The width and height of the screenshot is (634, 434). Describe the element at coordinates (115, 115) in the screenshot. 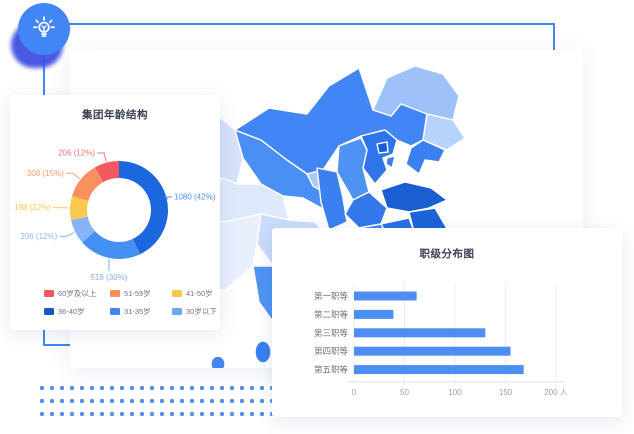

I see `age-structure-title: 集团年龄结构` at that location.